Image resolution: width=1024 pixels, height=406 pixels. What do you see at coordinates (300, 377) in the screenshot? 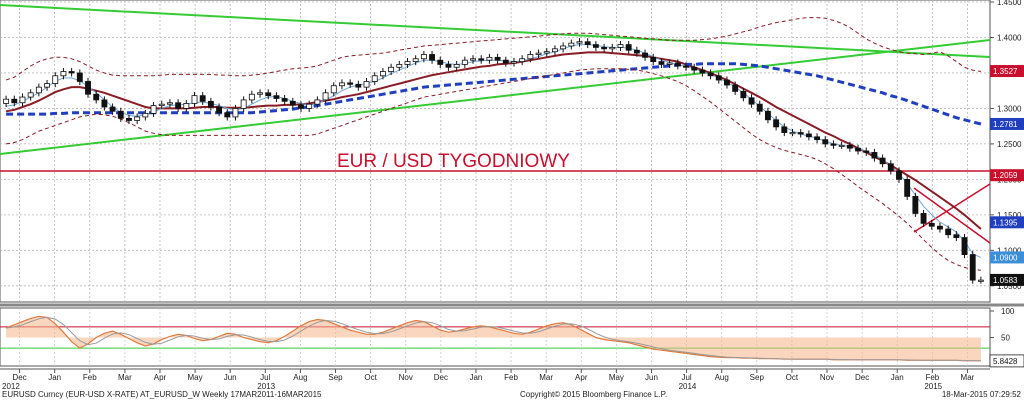
I see `month-label: Aug` at bounding box center [300, 377].